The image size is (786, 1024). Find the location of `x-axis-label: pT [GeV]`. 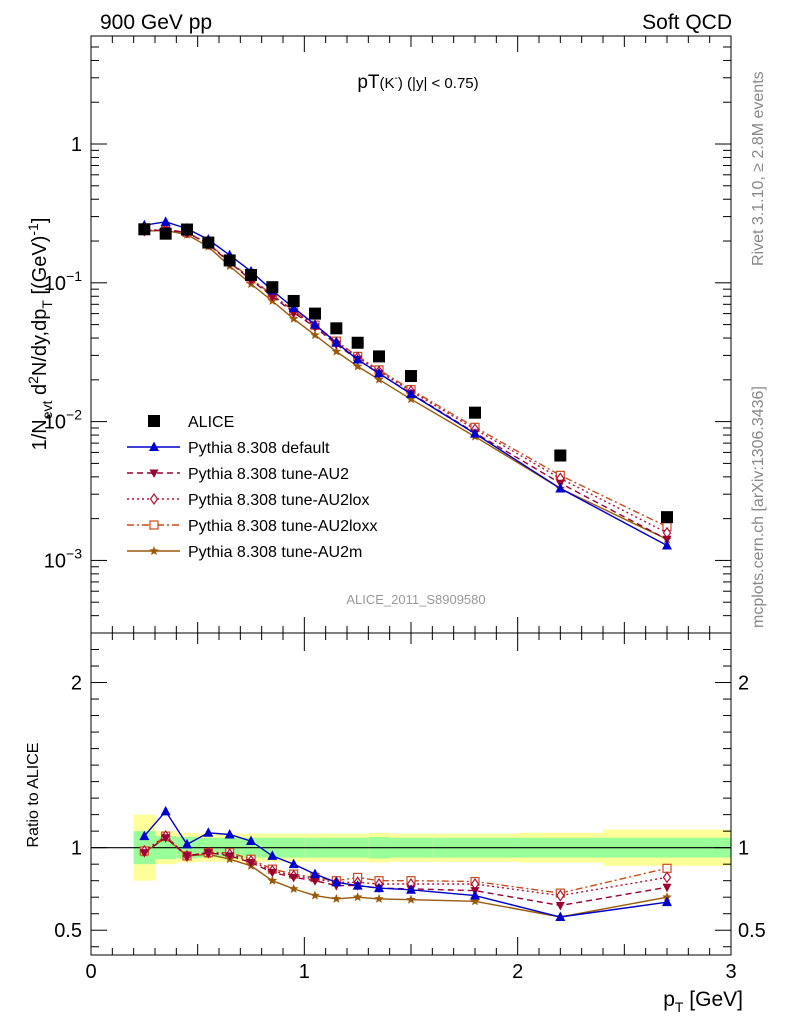

x-axis-label: pT [GeV] is located at coordinates (703, 1001).